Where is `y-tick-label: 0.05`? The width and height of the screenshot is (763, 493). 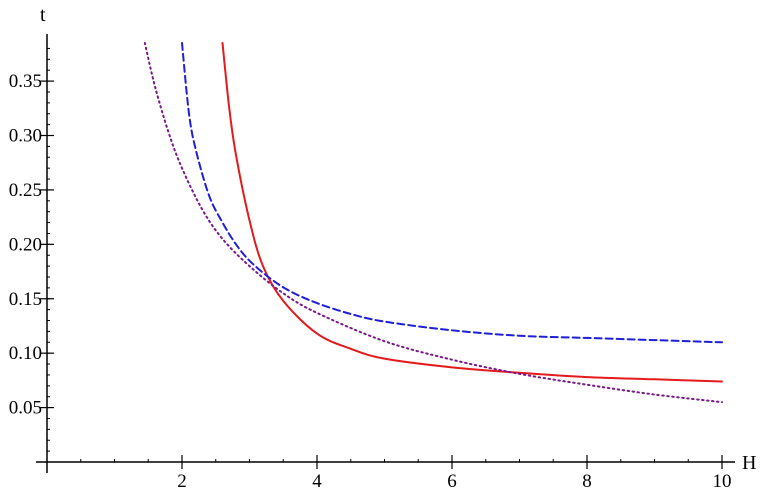 y-tick-label: 0.05 is located at coordinates (25, 408).